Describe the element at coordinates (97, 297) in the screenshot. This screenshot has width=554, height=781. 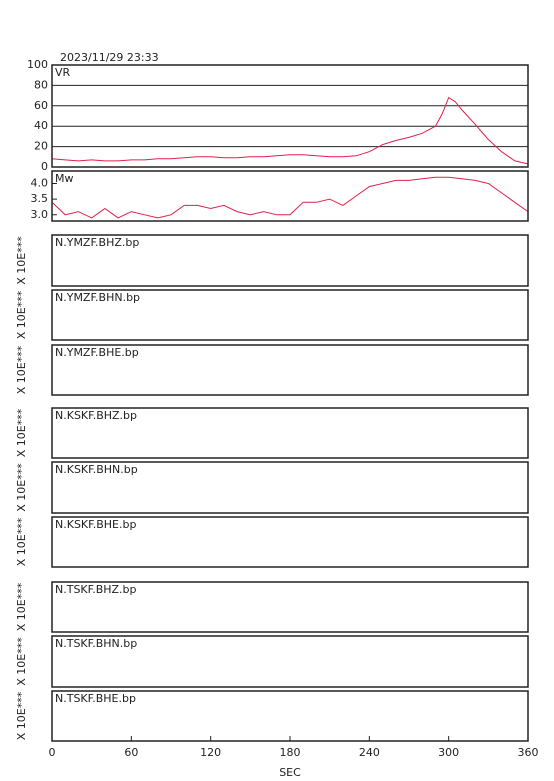
I see `trace-label: N.YMZF.BHN.bp` at that location.